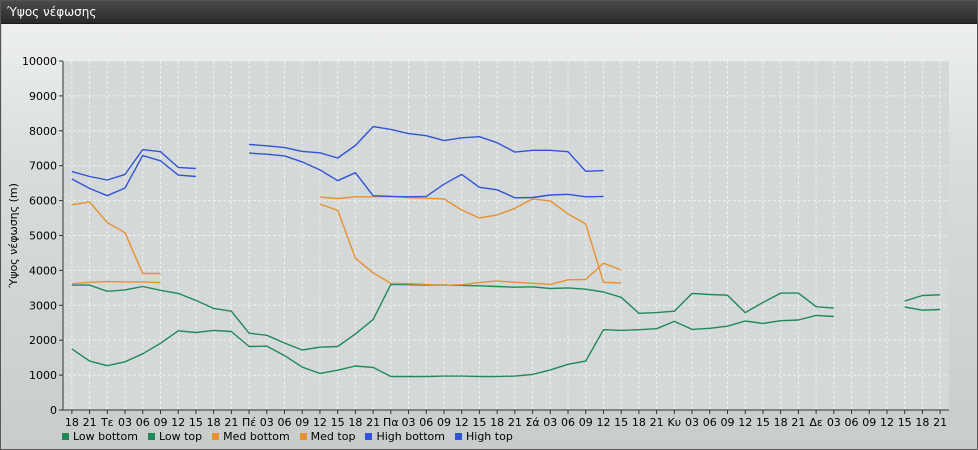 This screenshot has height=450, width=978. What do you see at coordinates (489, 12) in the screenshot?
I see `window-title: Ύψος νέφωσης` at bounding box center [489, 12].